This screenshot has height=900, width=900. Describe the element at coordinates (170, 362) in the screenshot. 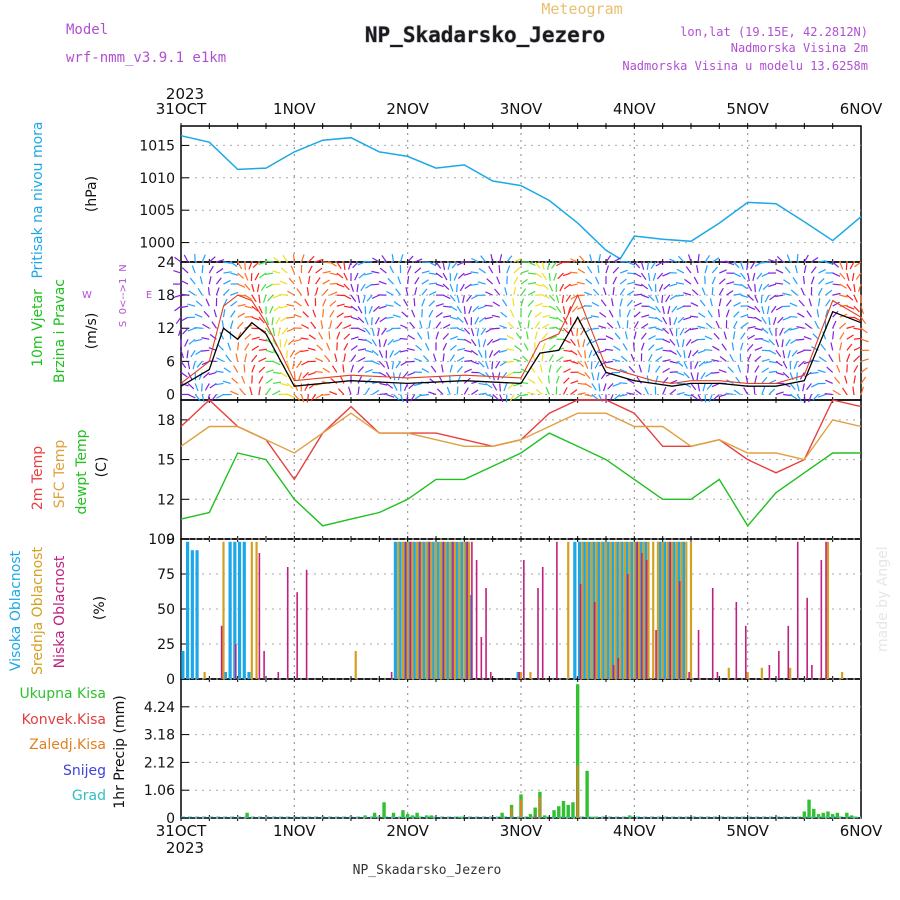

I see `wind-y-tick-label: 6` at that location.